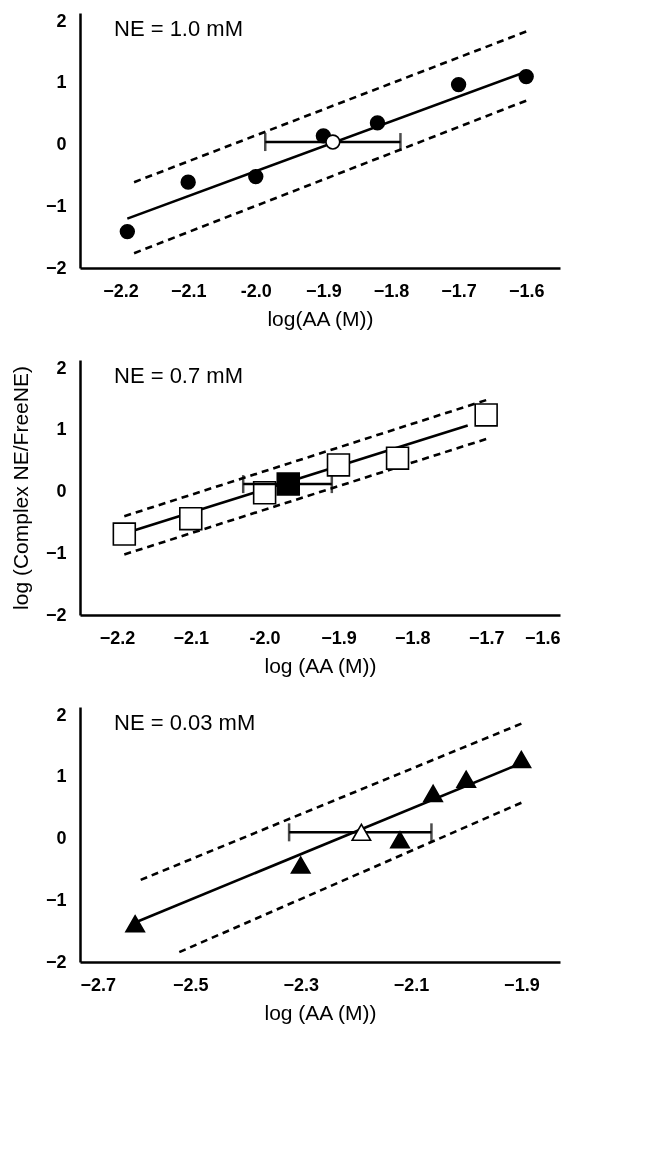  Describe the element at coordinates (98, 984) in the screenshot. I see `x-tick-label: −2.7` at that location.